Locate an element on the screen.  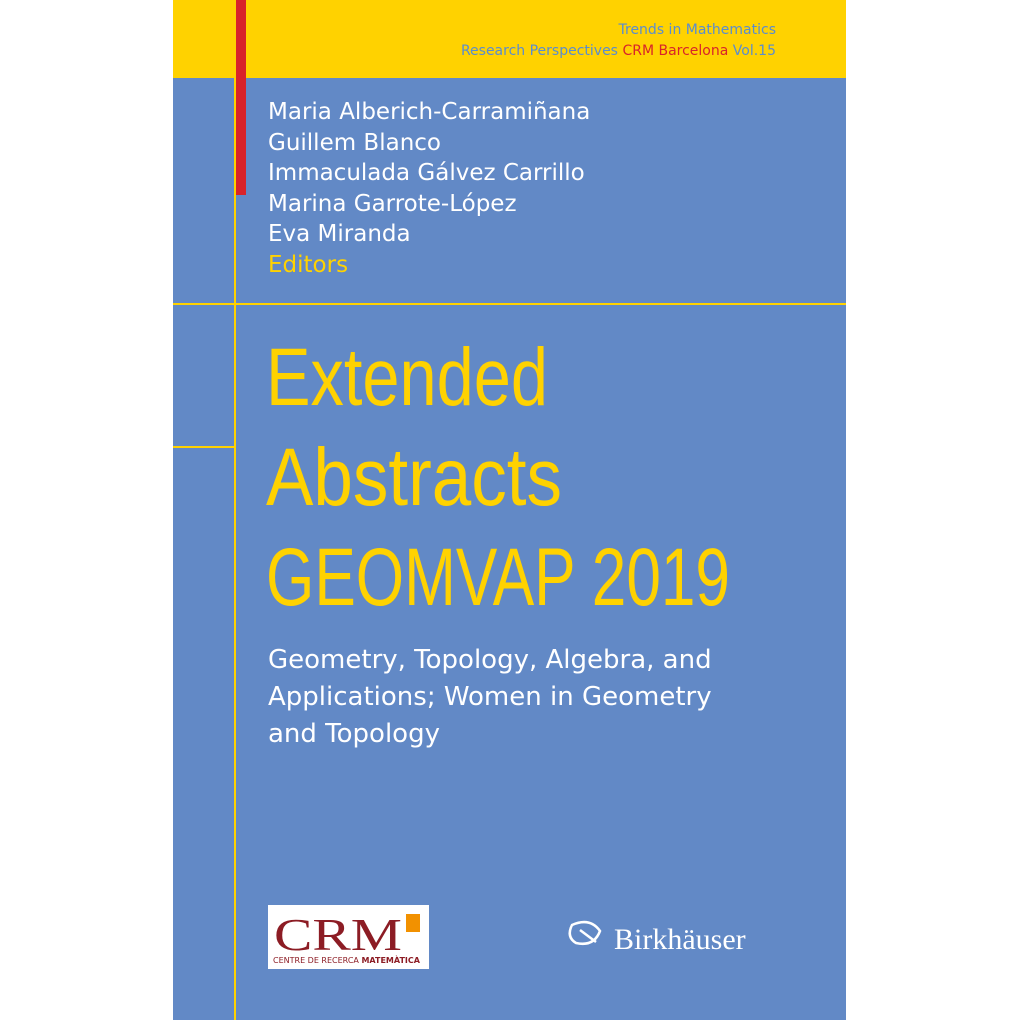
horizontal-rule is located at coordinates (509, 304).